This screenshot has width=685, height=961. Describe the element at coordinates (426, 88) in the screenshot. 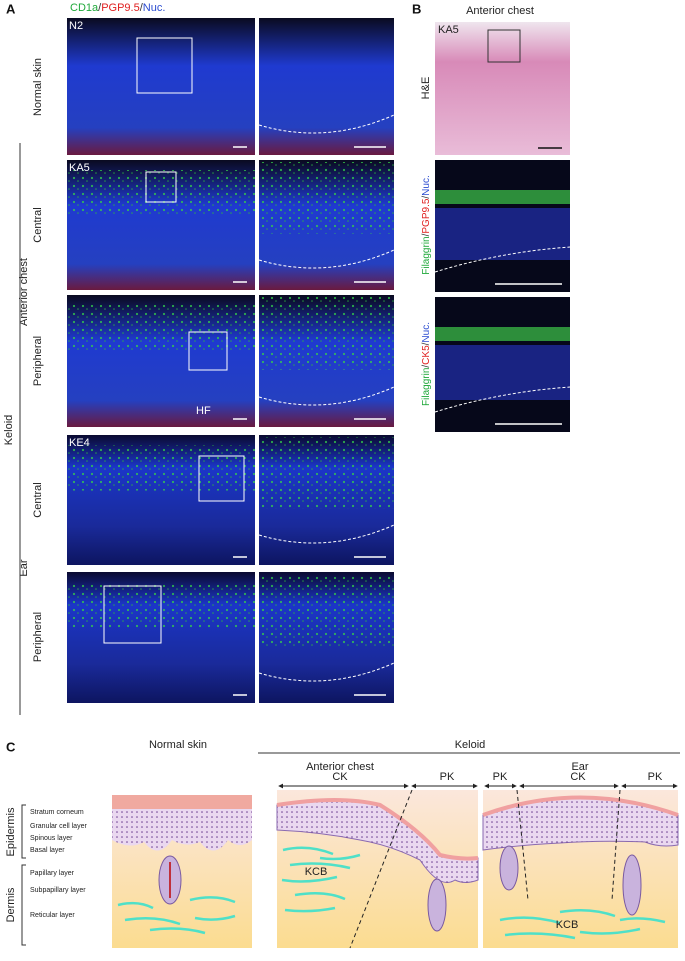

I see `stain-label: H&E` at that location.